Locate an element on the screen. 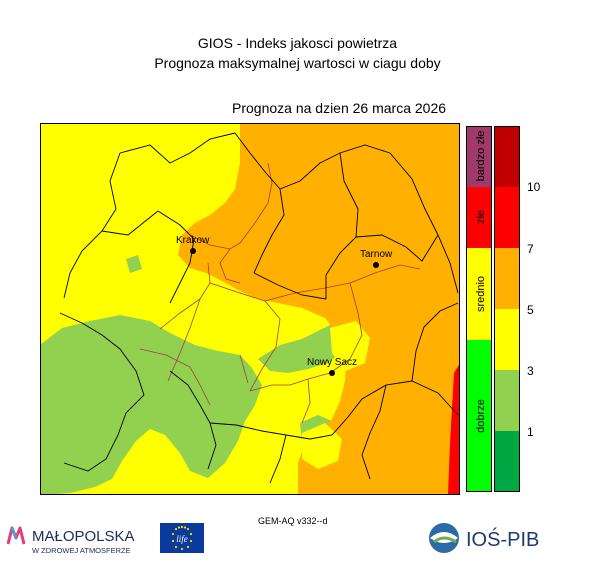  city-marker-nowy-sacz: Nowy Sacz is located at coordinates (332, 366).